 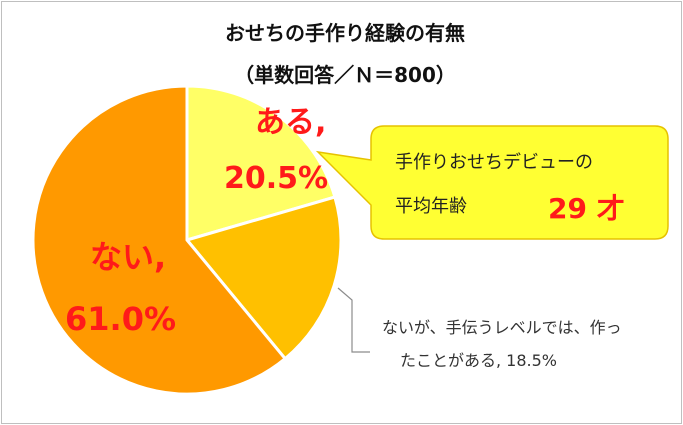 I want to click on callout-bubble, so click(x=492, y=182).